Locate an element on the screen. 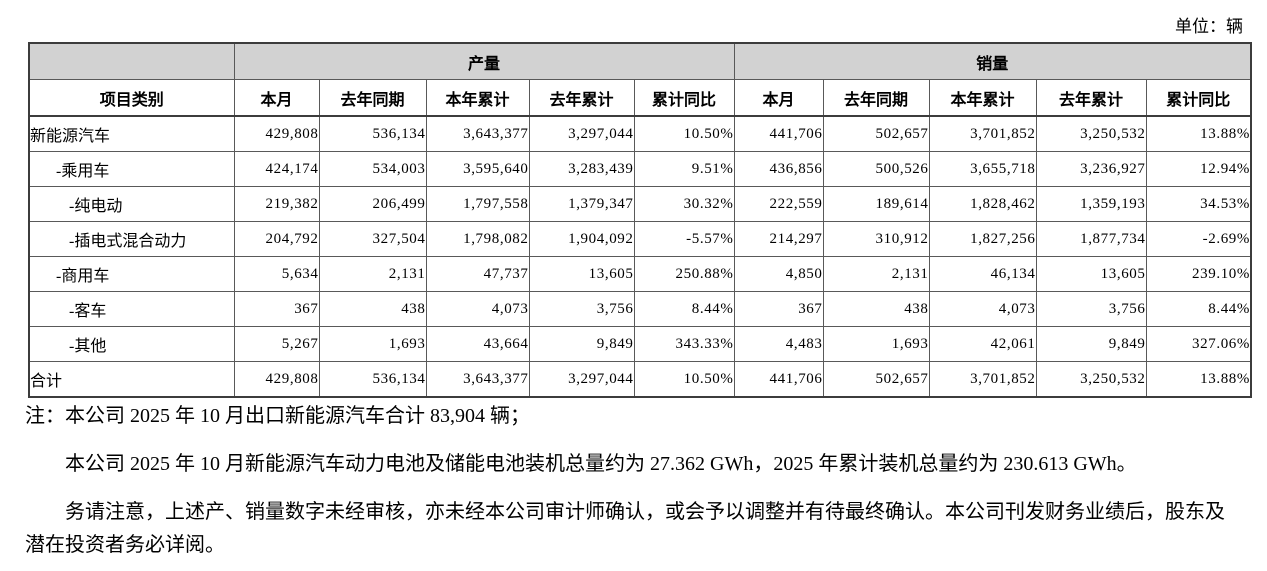  cell: 3,655,718 is located at coordinates (982, 169).